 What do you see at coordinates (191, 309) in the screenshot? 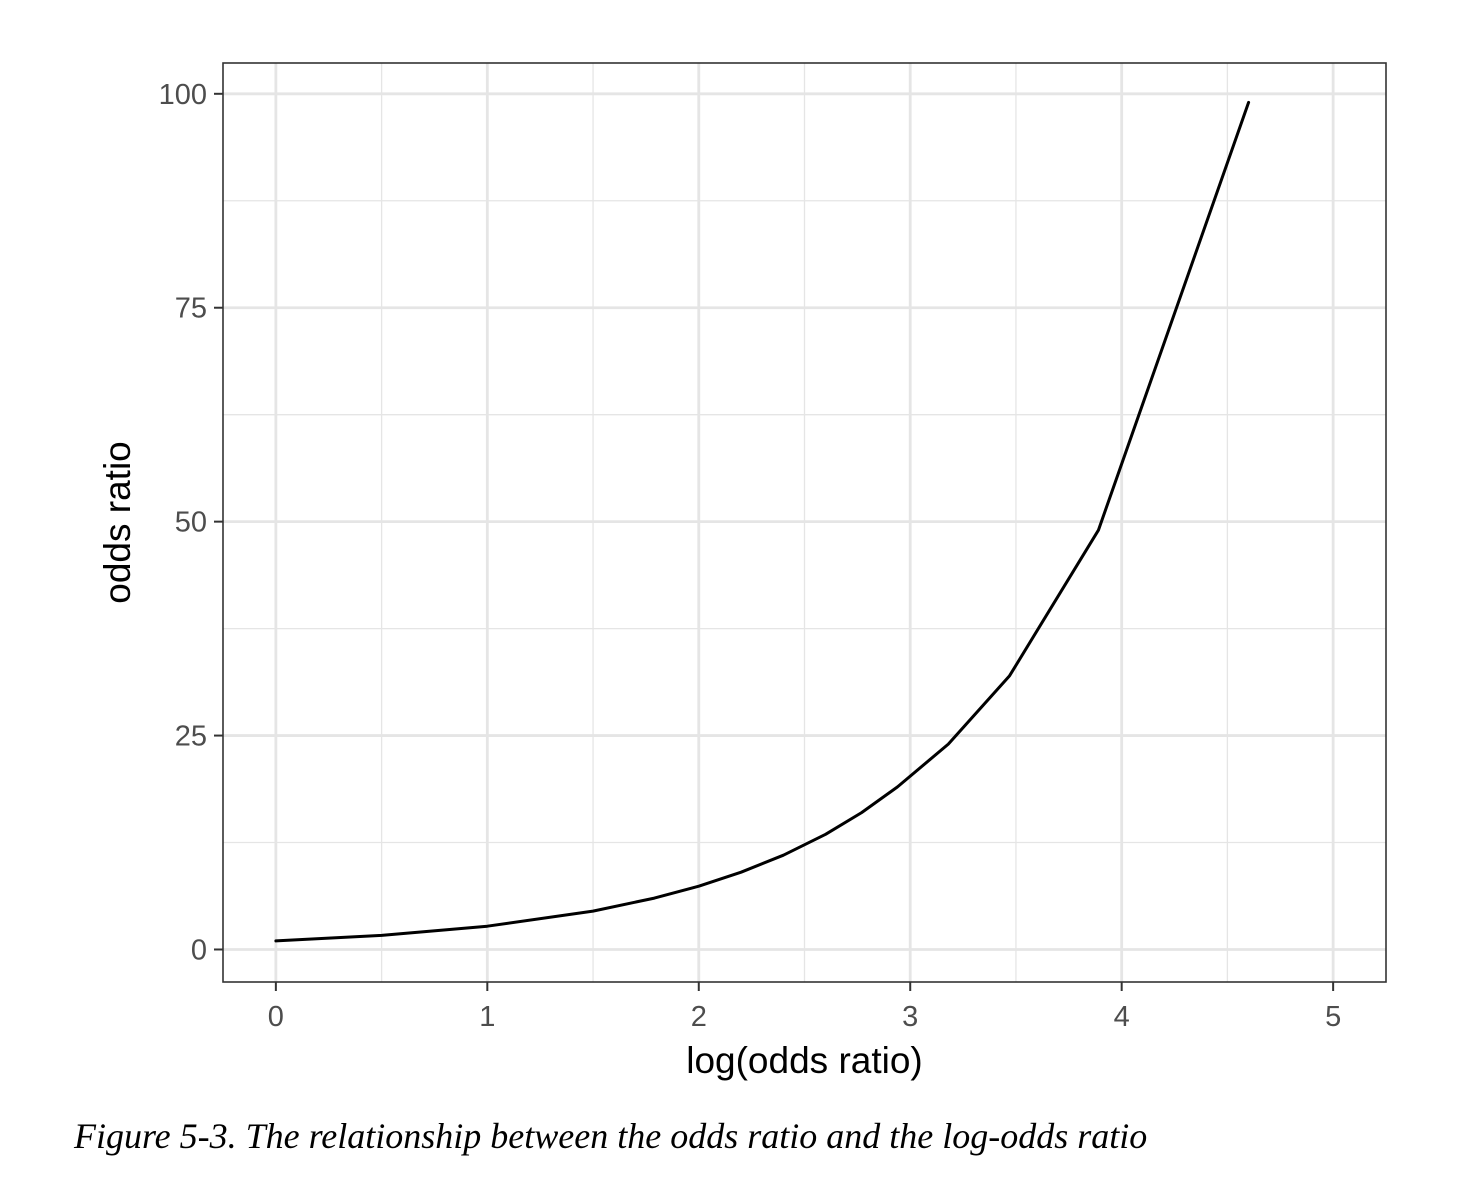
I see `y-tick-label: 75` at bounding box center [191, 309].